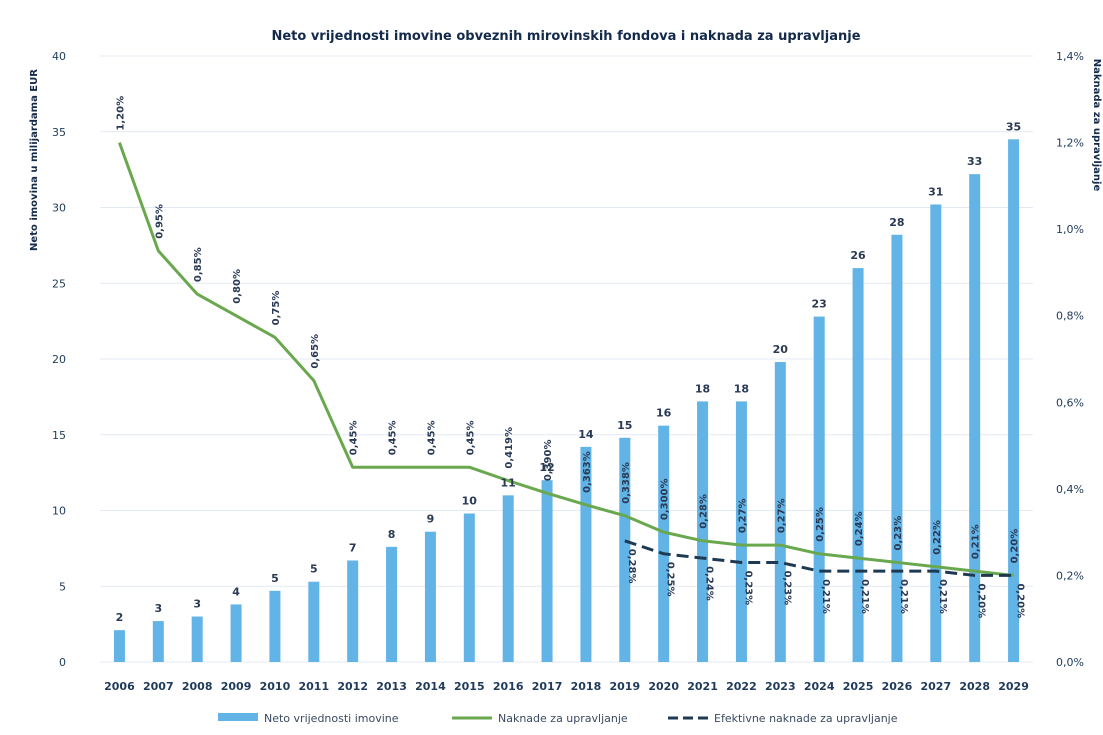 This screenshot has width=1103, height=735. Describe the element at coordinates (670, 579) in the screenshot. I see `effective-fee-label: 0,25%` at that location.